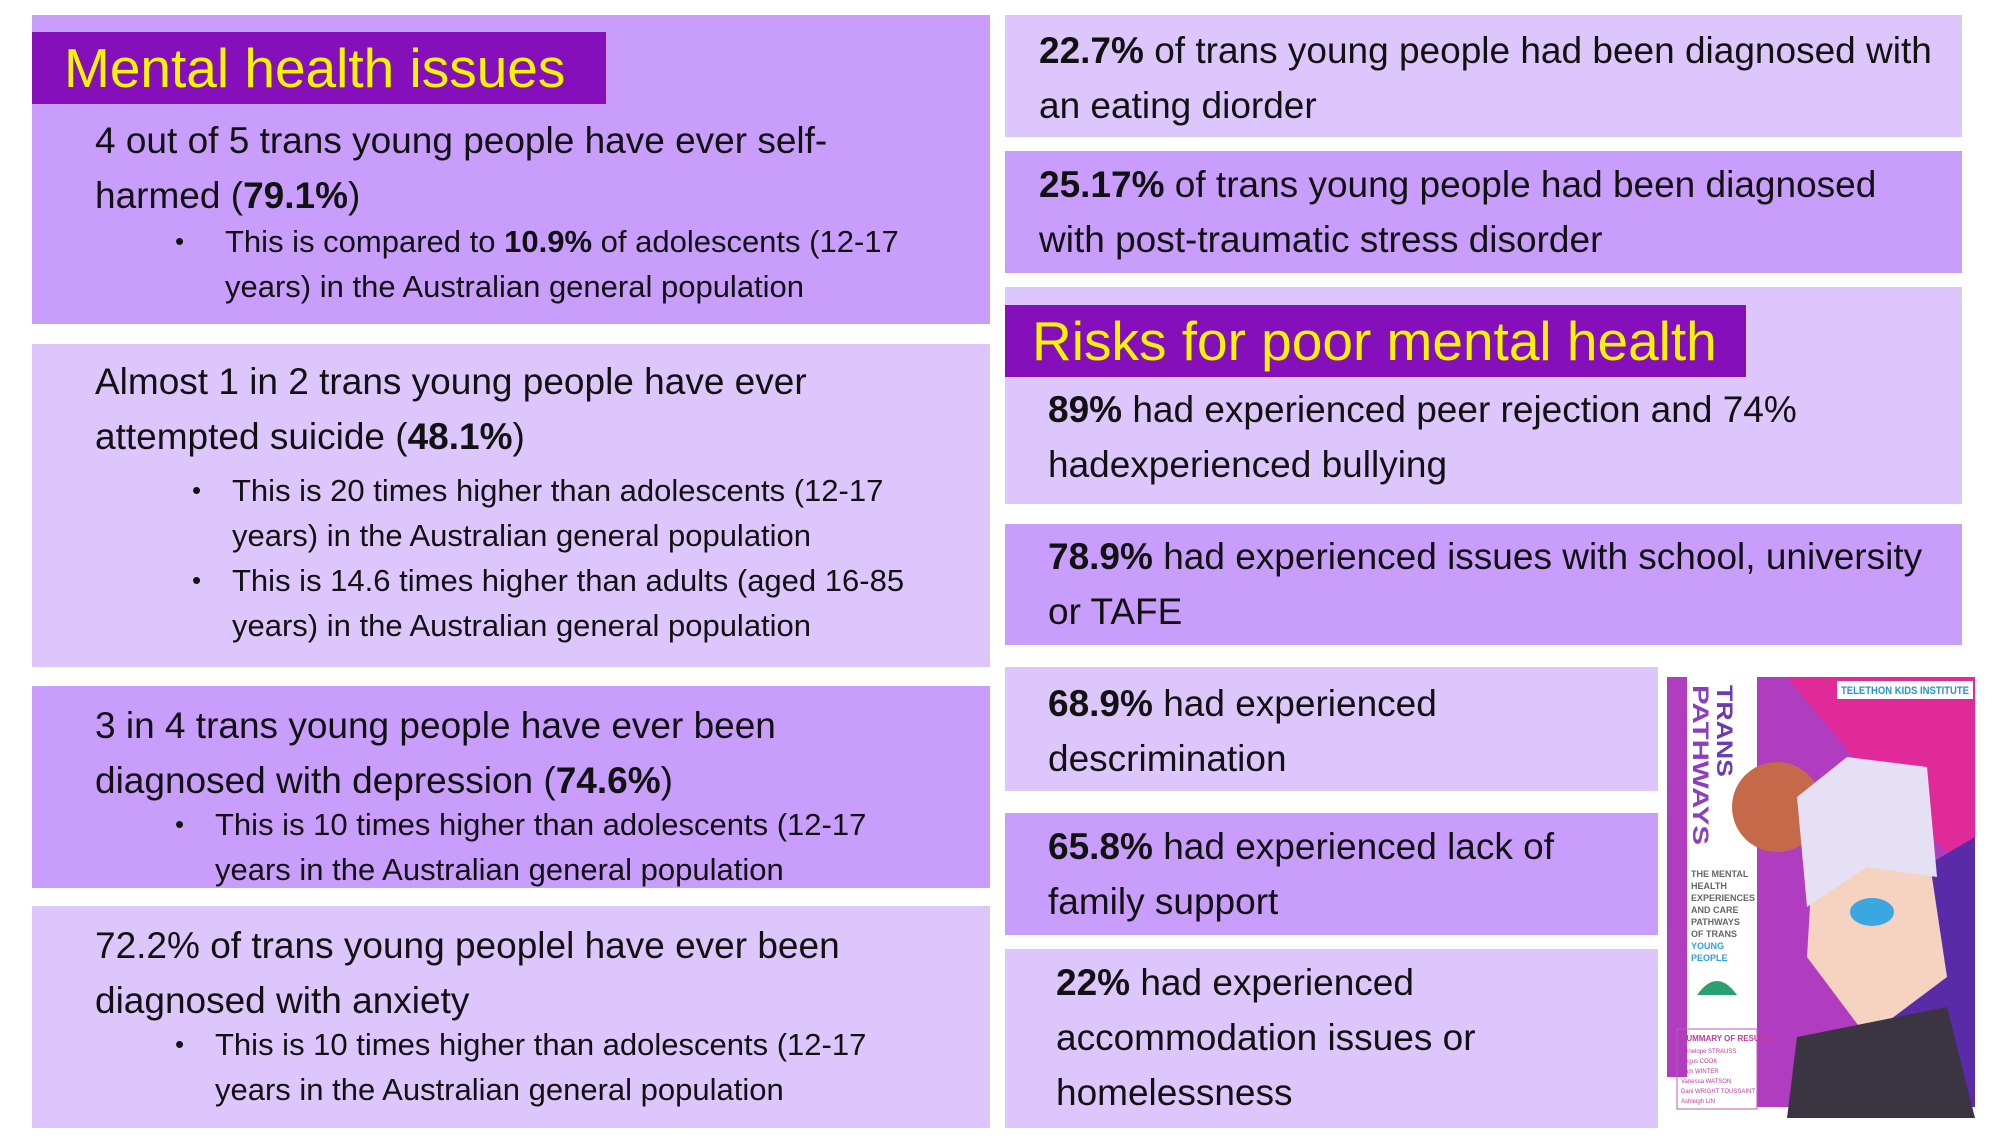  Describe the element at coordinates (1242, 731) in the screenshot. I see `risk-discrimination: 68.9% had experienced descrimination` at that location.